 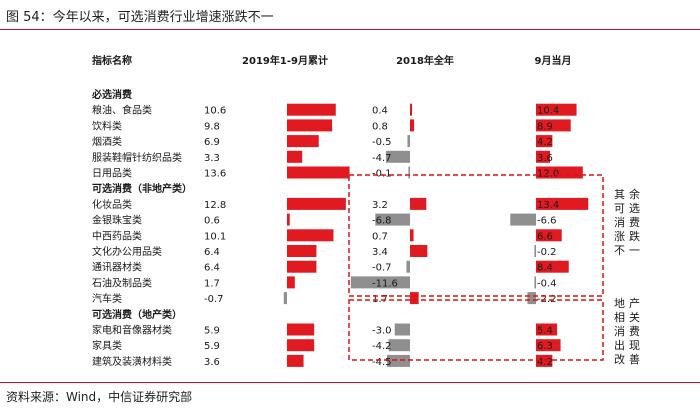 What do you see at coordinates (382, 174) in the screenshot?
I see `data-label: -0.1` at bounding box center [382, 174].